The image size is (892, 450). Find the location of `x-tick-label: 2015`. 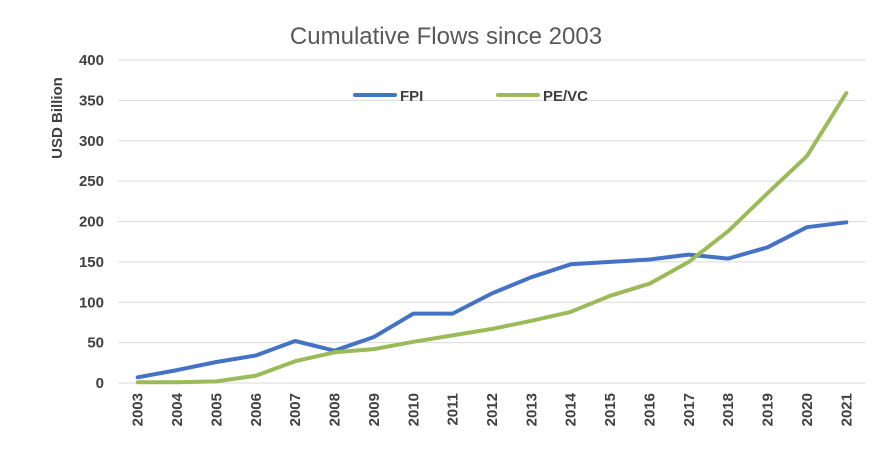

x-tick-label: 2015 is located at coordinates (610, 409).